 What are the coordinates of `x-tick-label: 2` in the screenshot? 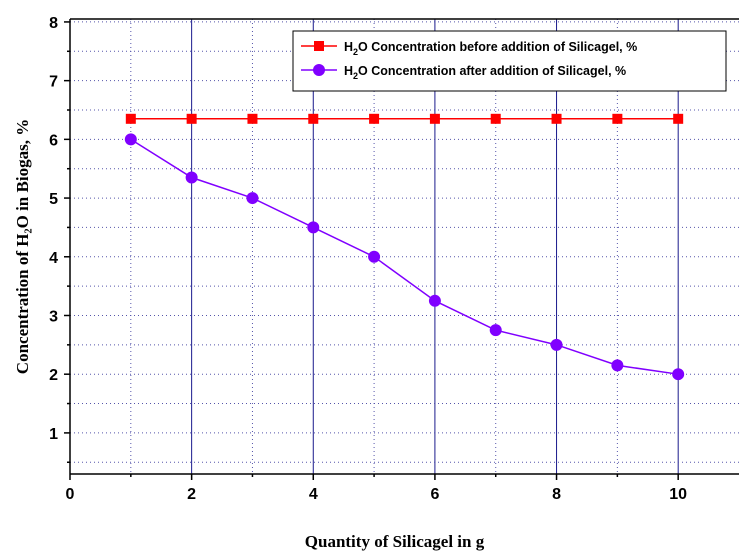 It's located at (191, 494).